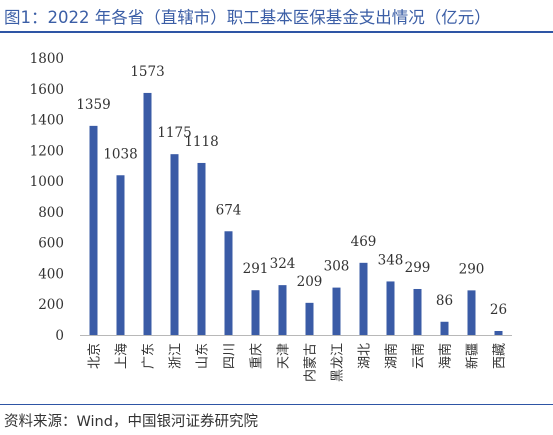 This screenshot has width=553, height=435. I want to click on data-label: 308, so click(337, 267).